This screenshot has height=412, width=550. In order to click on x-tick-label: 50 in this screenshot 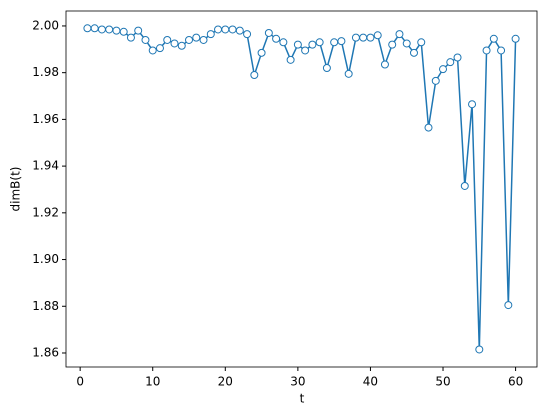, I will do `click(442, 382)`.